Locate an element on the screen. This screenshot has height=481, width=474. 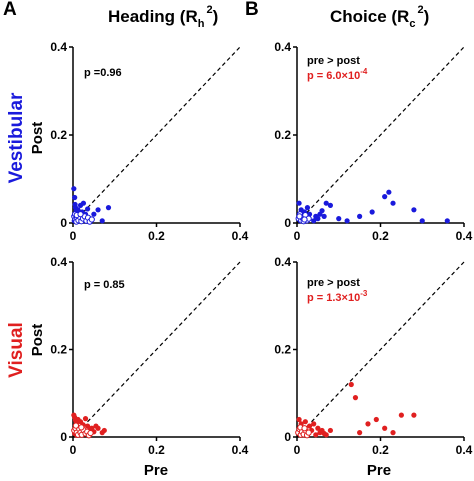
p-value-vest-heading: p =0.96 is located at coordinates (103, 73).